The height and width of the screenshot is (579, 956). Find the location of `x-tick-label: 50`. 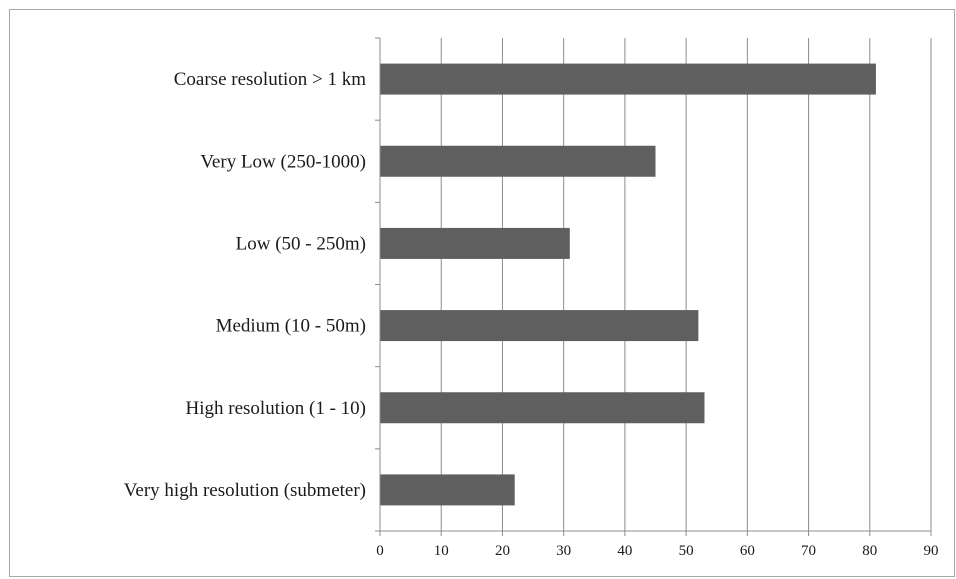

x-tick-label: 50 is located at coordinates (686, 551).